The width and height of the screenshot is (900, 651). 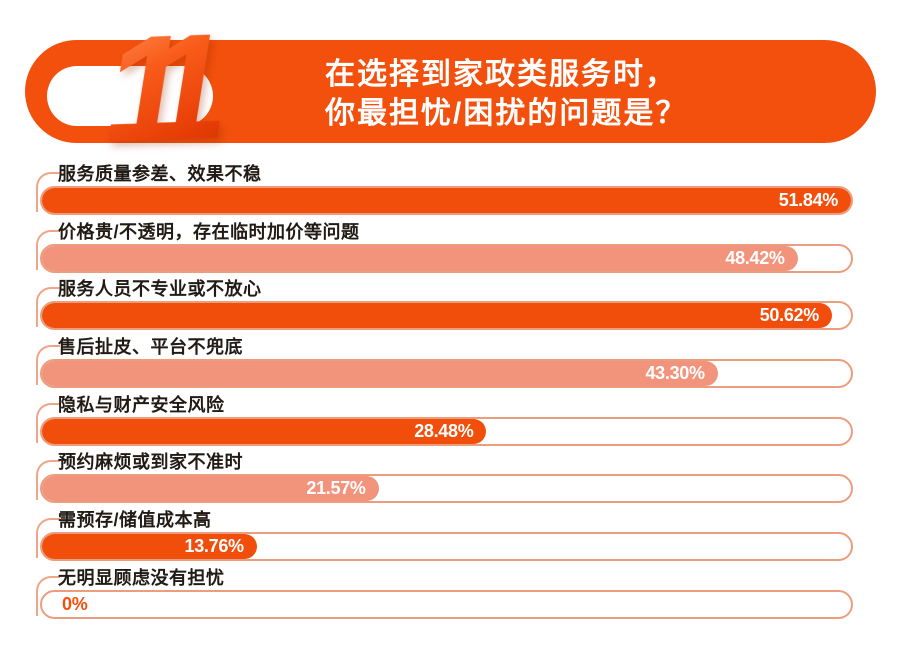 What do you see at coordinates (149, 547) in the screenshot?
I see `bar-fill: 13.76%` at bounding box center [149, 547].